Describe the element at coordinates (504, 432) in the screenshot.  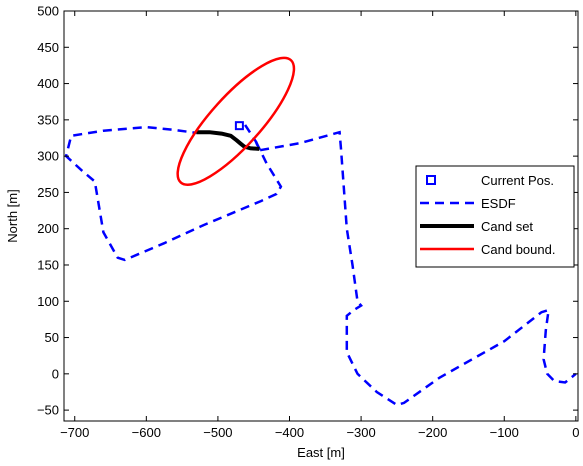
I see `x-tick-label: −100` at that location.